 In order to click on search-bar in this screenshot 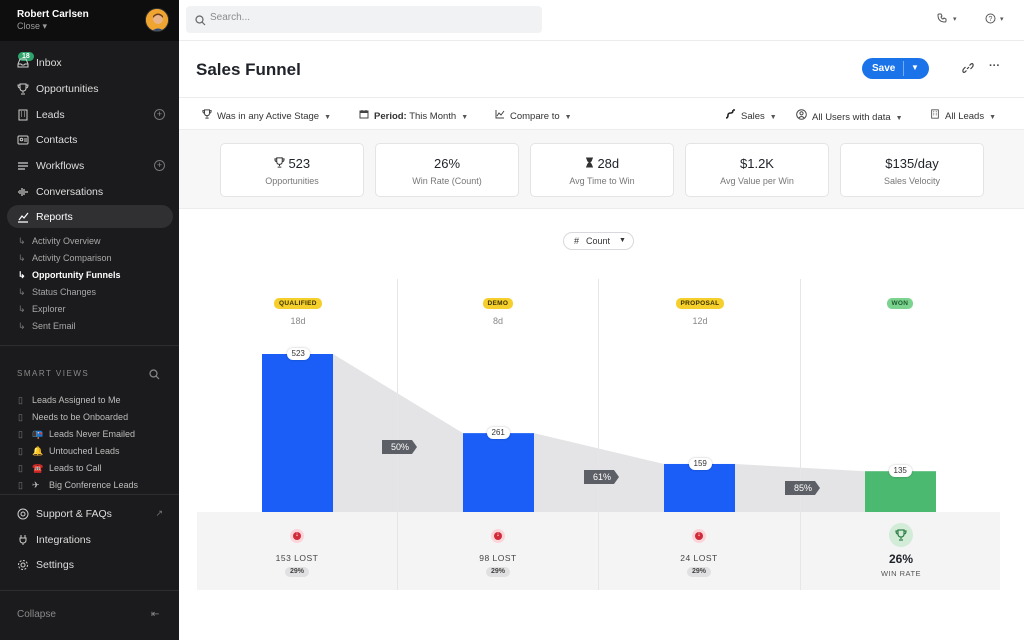, I will do `click(364, 19)`.